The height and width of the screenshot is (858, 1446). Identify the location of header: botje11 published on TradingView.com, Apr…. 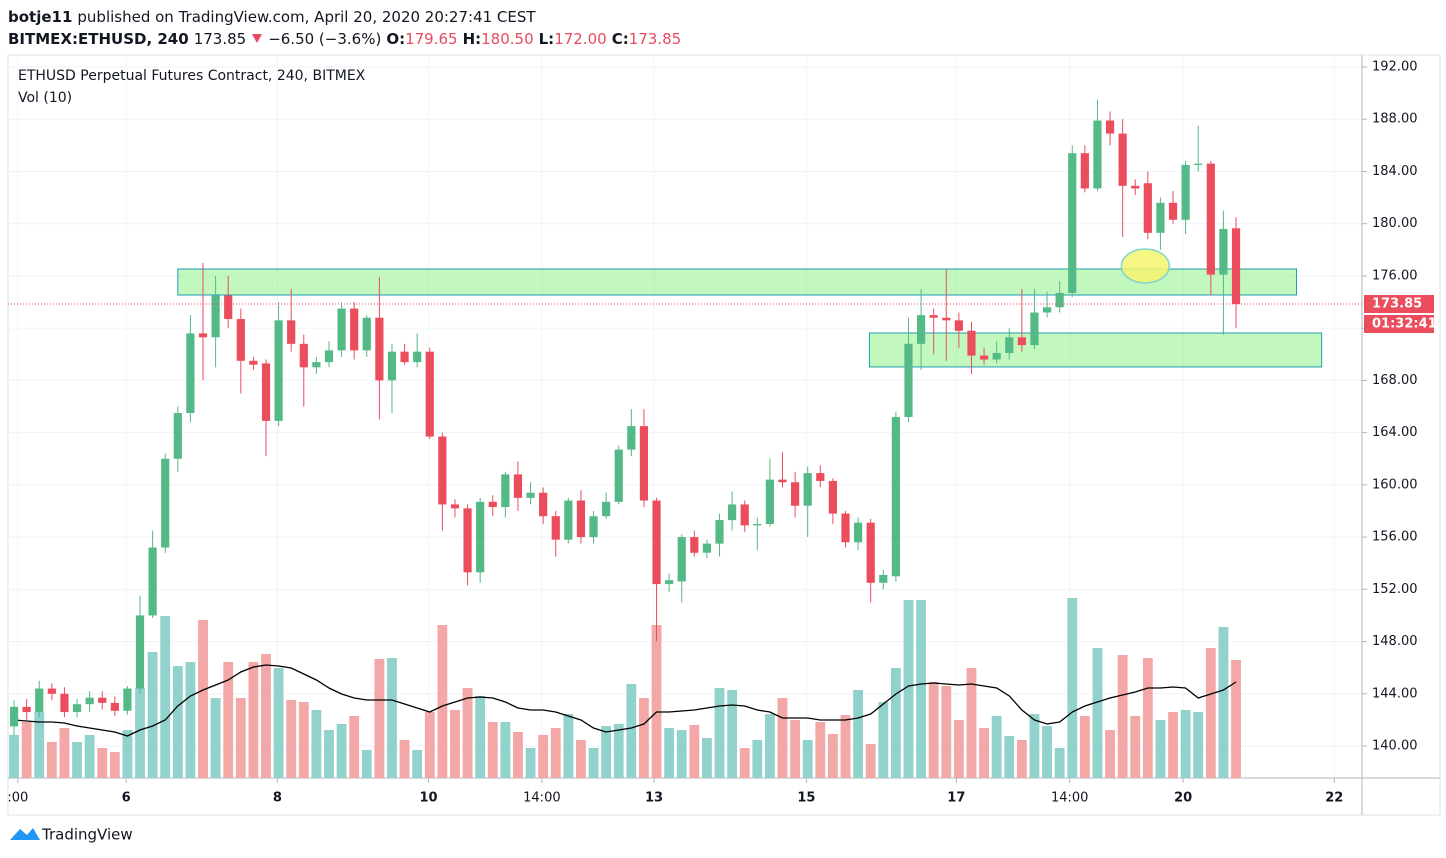
(344, 28).